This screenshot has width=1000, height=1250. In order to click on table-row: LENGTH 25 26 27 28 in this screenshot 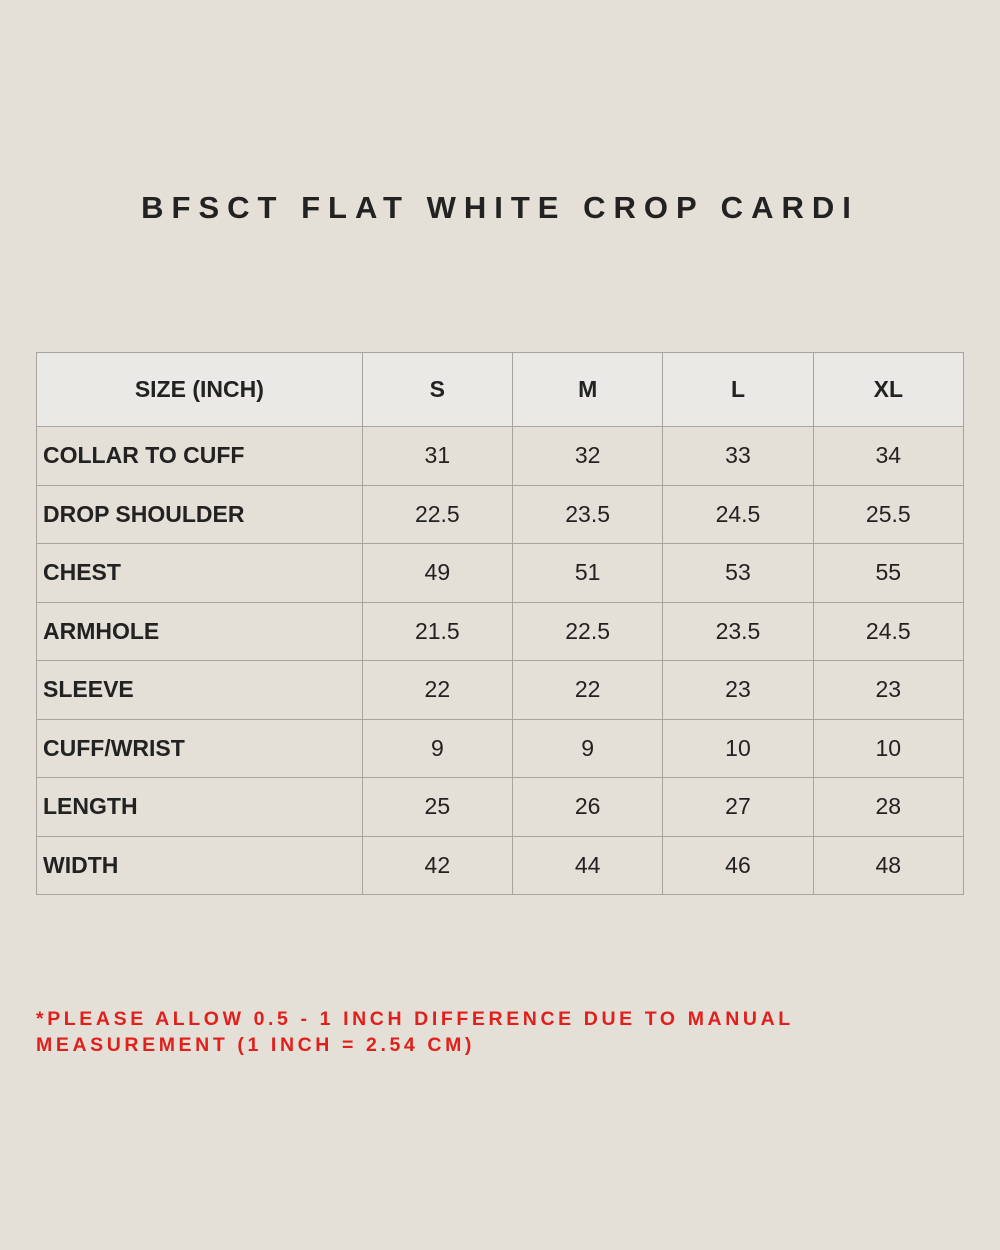, I will do `click(500, 807)`.